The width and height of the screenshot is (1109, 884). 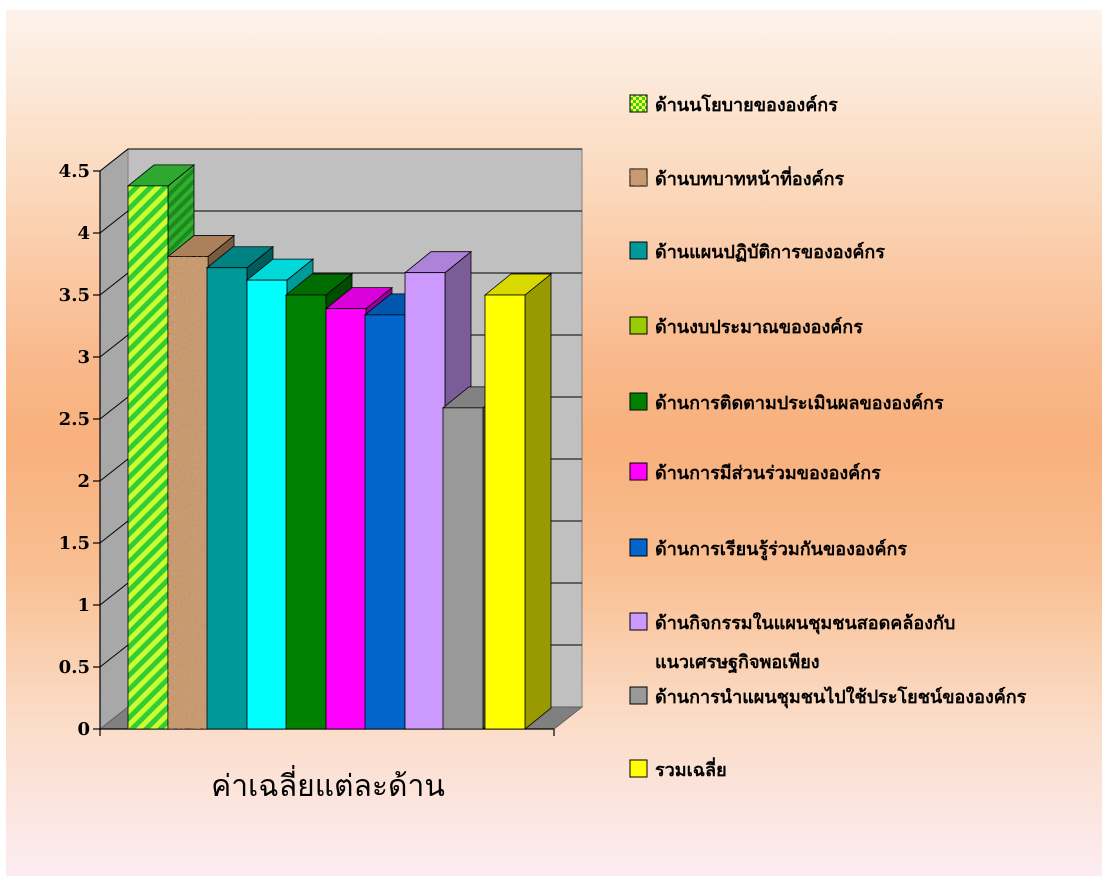 What do you see at coordinates (83, 357) in the screenshot?
I see `y-tick-label: 3` at bounding box center [83, 357].